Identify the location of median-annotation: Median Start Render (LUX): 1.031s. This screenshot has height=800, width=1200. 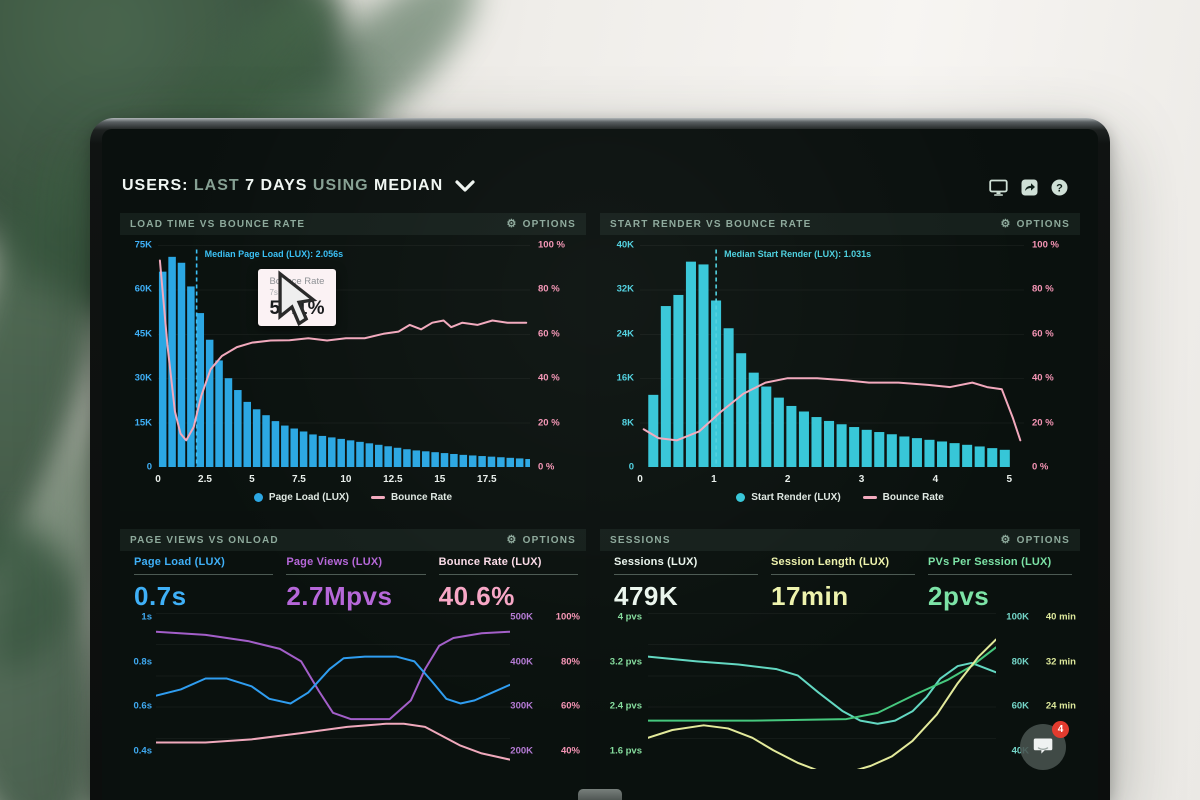
(798, 254).